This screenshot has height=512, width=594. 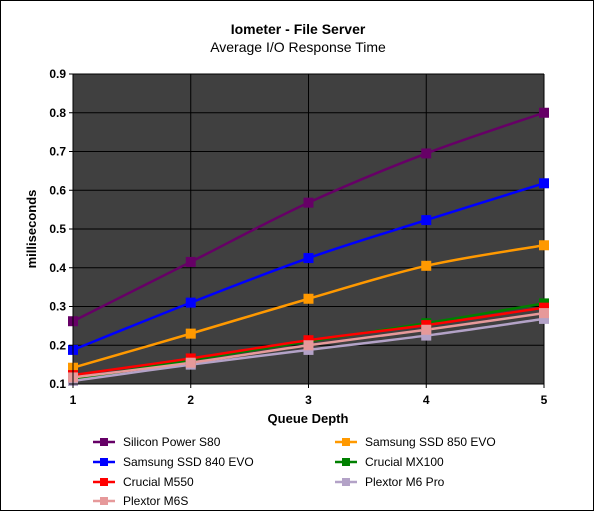 I want to click on y-tick-label: 0.4, so click(x=57, y=268).